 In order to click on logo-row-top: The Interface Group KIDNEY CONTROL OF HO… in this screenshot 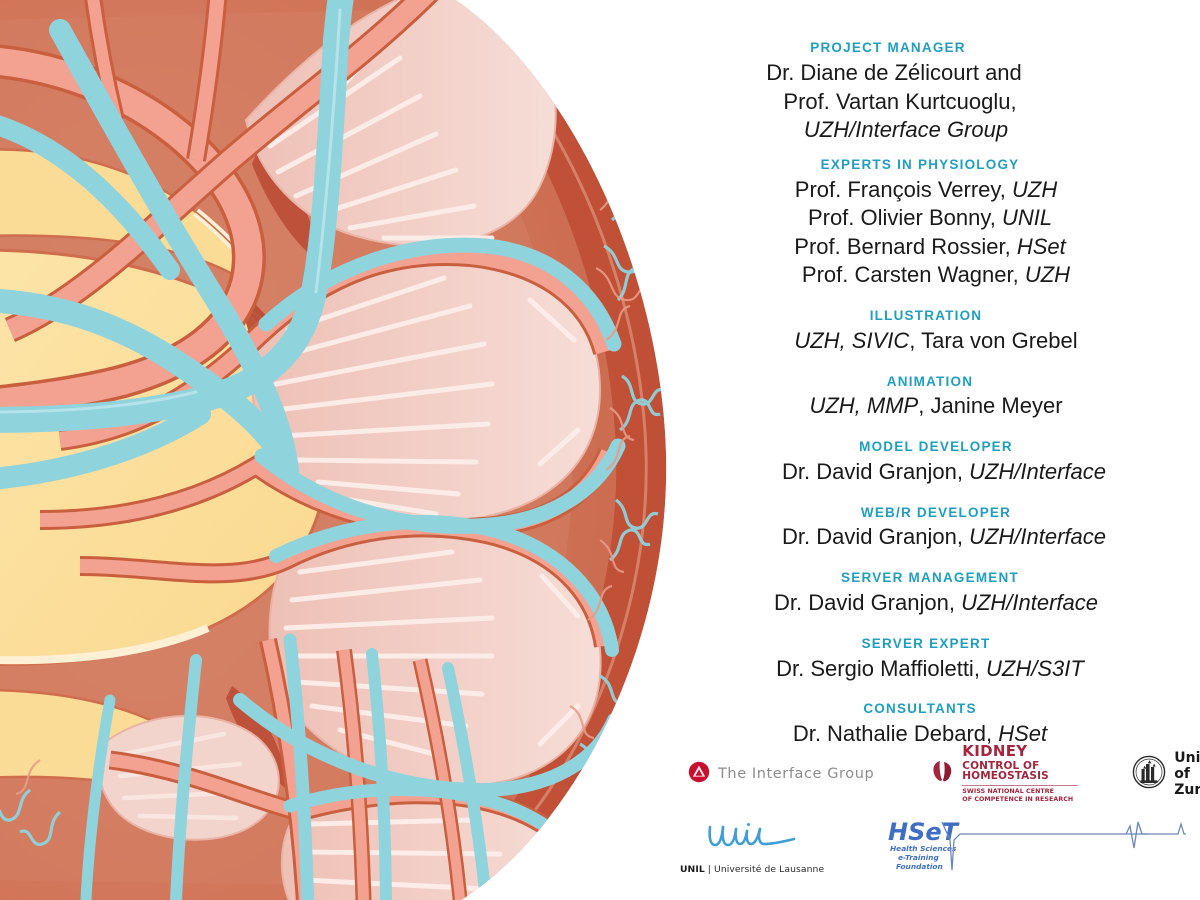, I will do `click(930, 773)`.